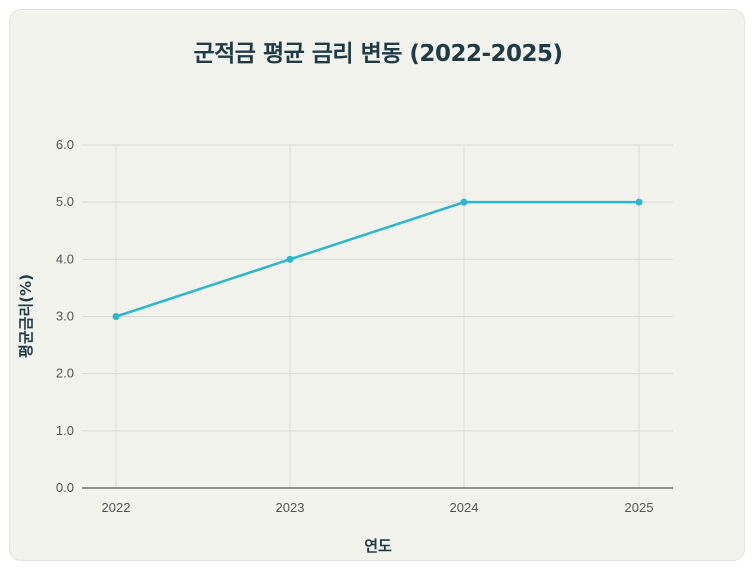 This screenshot has width=756, height=568. What do you see at coordinates (65, 144) in the screenshot?
I see `y-tick-label: 6.0` at bounding box center [65, 144].